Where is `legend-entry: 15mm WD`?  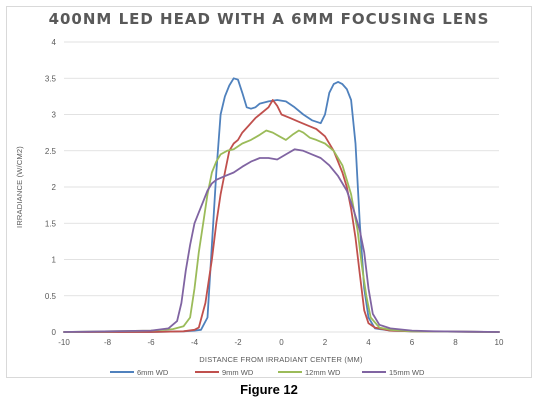
legend-entry: 15mm WD is located at coordinates (393, 372).